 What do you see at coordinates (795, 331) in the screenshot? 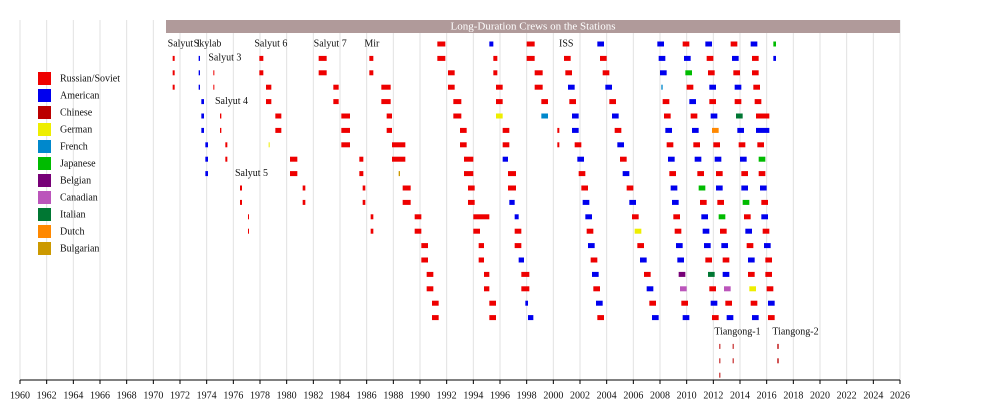
I see `station-label: Tiangong-2` at bounding box center [795, 331].